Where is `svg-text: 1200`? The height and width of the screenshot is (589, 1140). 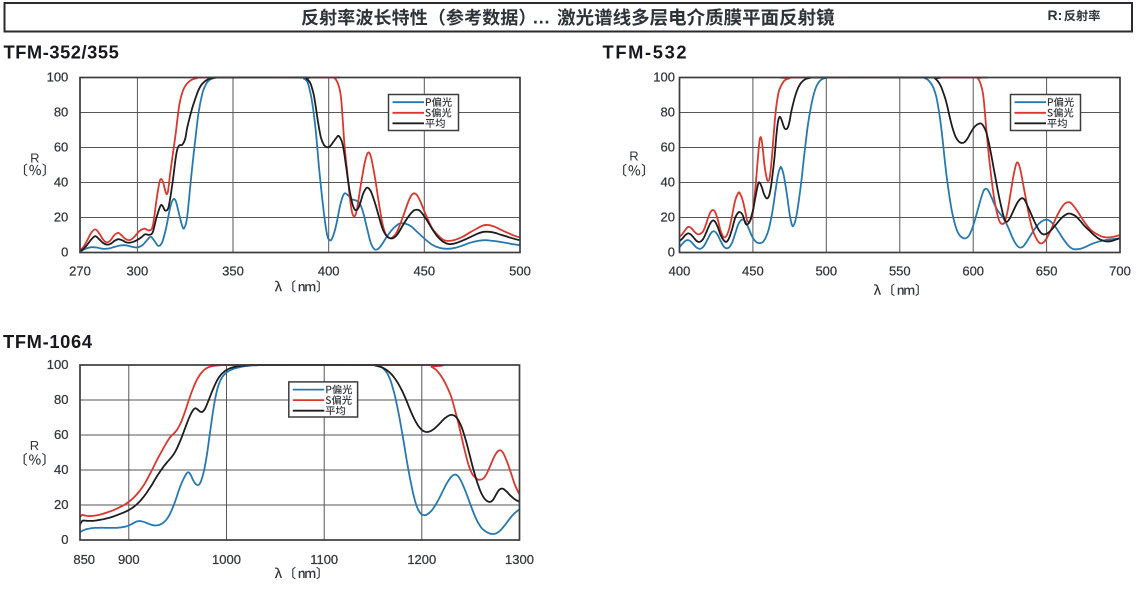
svg-text: 1200 is located at coordinates (421, 559).